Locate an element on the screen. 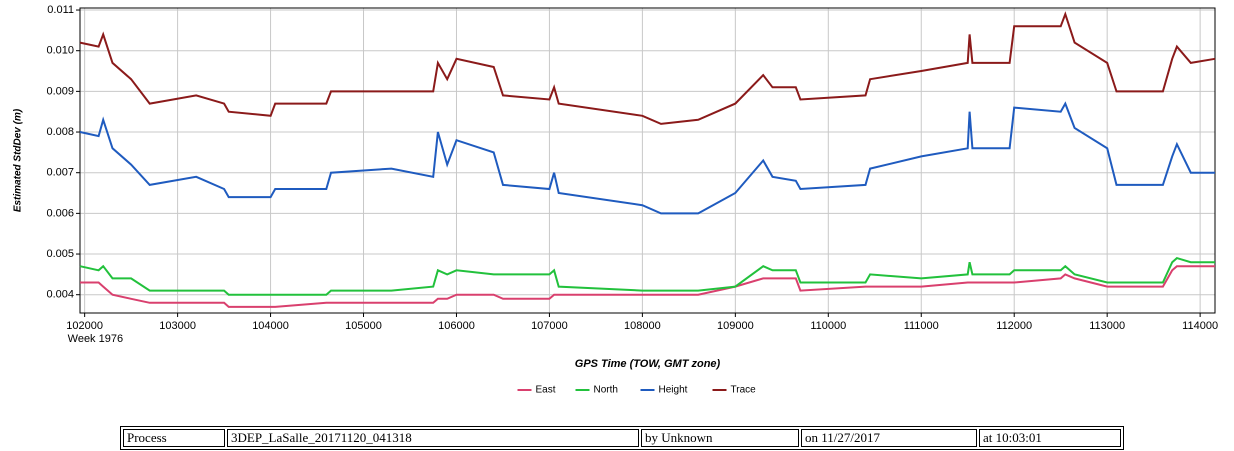 This screenshot has height=451, width=1234. footer-cell: on 11/27/2017 is located at coordinates (889, 438).